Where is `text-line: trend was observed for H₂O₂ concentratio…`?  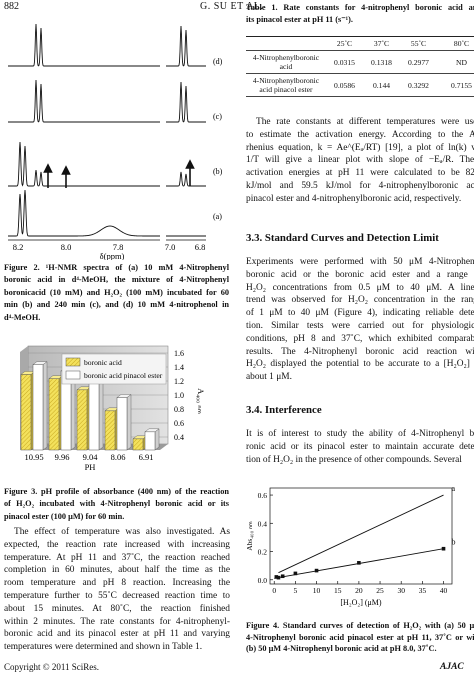
text-line: trend was observed for H₂O₂ concentratio… is located at coordinates (360, 300).